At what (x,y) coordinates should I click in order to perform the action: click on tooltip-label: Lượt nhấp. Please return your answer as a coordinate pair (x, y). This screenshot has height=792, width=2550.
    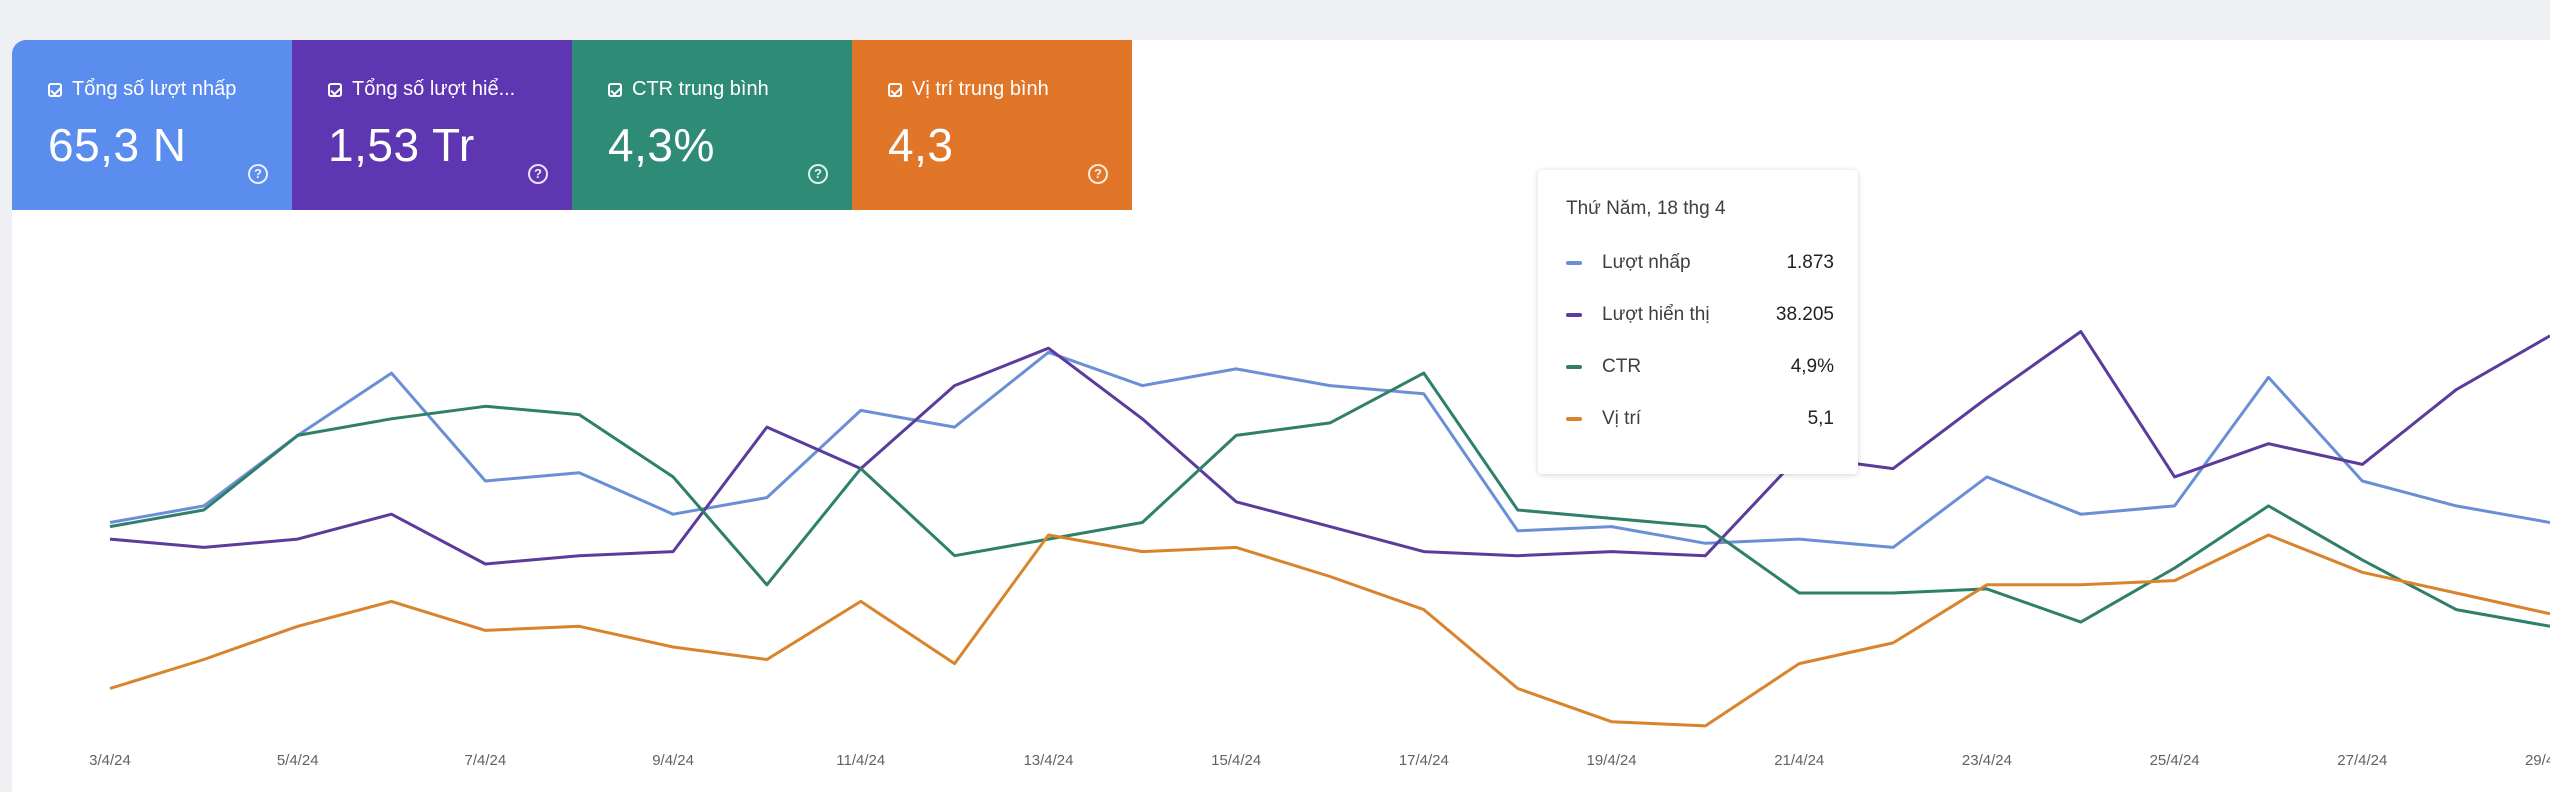
    Looking at the image, I should click on (1646, 262).